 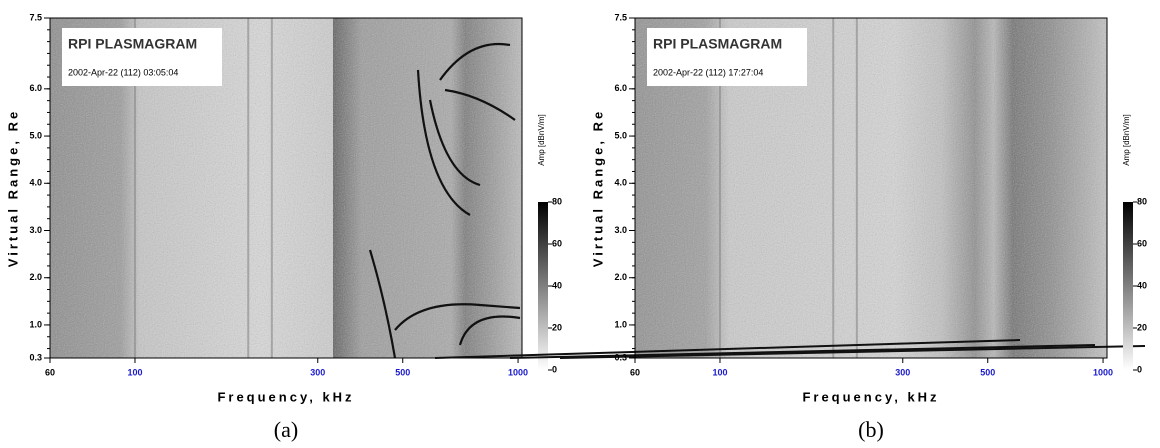 I want to click on plot-subtitle: 2002-Apr-22 (112) 17:27:04, so click(x=708, y=72).